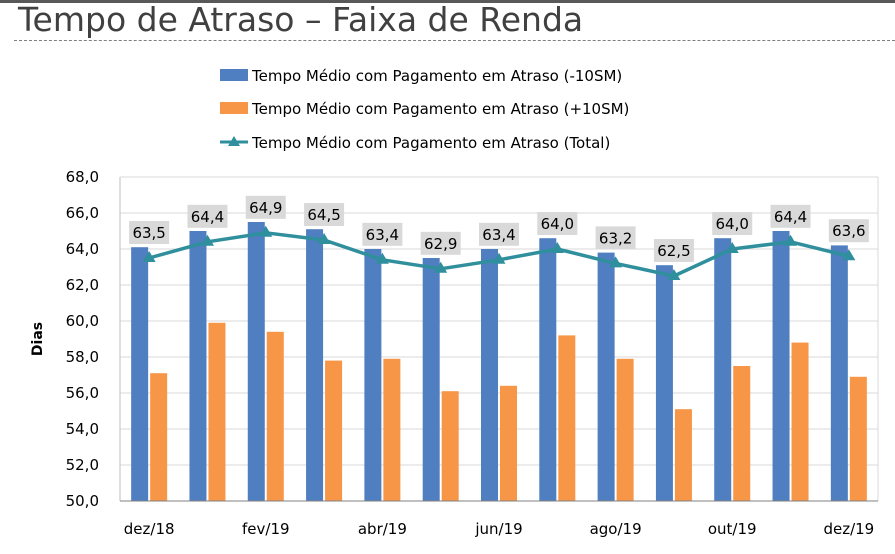 Image resolution: width=895 pixels, height=554 pixels. Describe the element at coordinates (447, 1) in the screenshot. I see `top-rule` at that location.